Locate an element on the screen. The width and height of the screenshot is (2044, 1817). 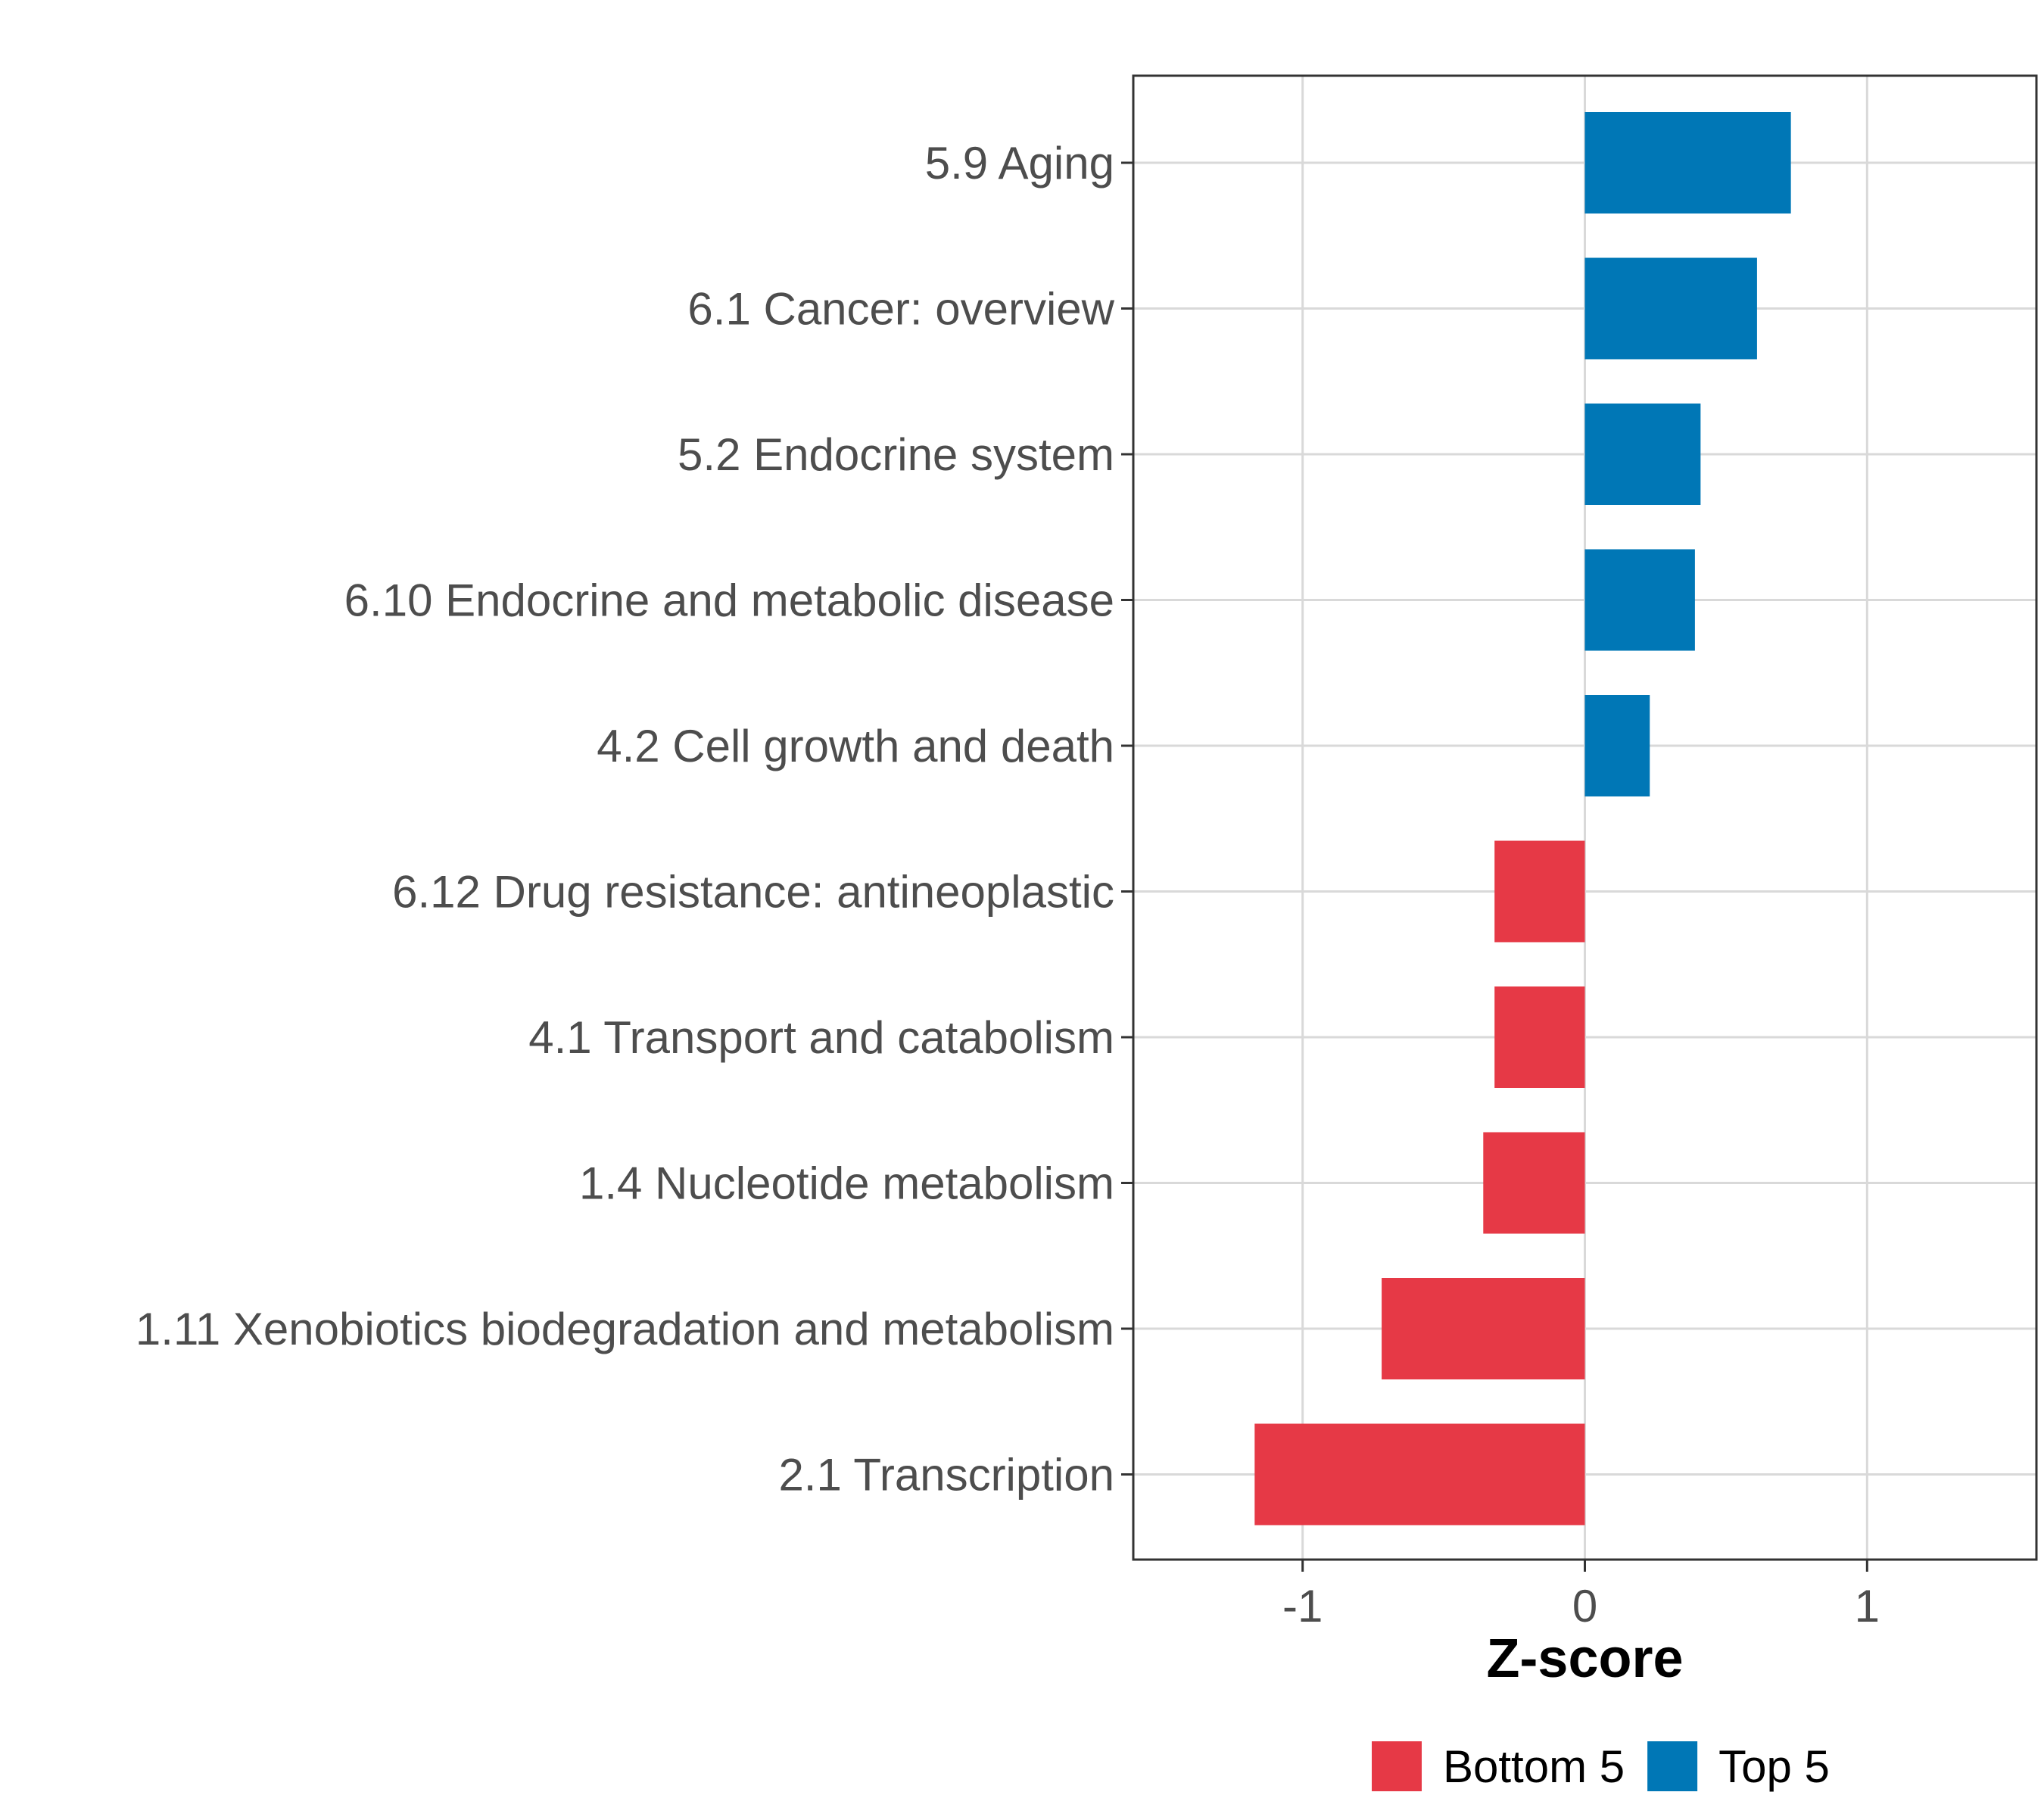
x-tick-label: 0 is located at coordinates (1584, 1606).